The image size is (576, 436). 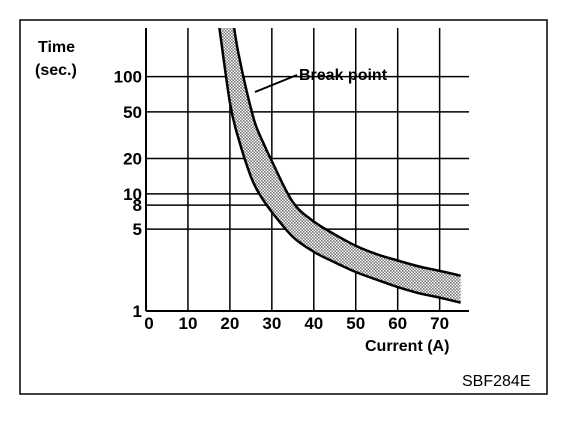 I want to click on x-tick-70: 70, so click(x=439, y=323).